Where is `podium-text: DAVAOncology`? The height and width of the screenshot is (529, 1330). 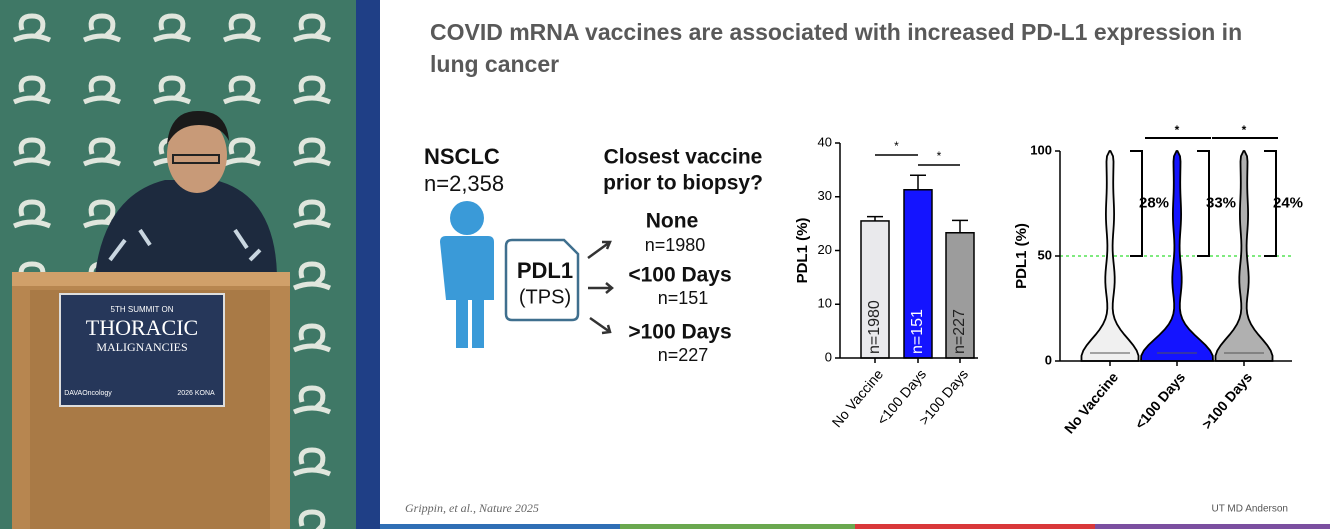 podium-text: DAVAOncology is located at coordinates (88, 393).